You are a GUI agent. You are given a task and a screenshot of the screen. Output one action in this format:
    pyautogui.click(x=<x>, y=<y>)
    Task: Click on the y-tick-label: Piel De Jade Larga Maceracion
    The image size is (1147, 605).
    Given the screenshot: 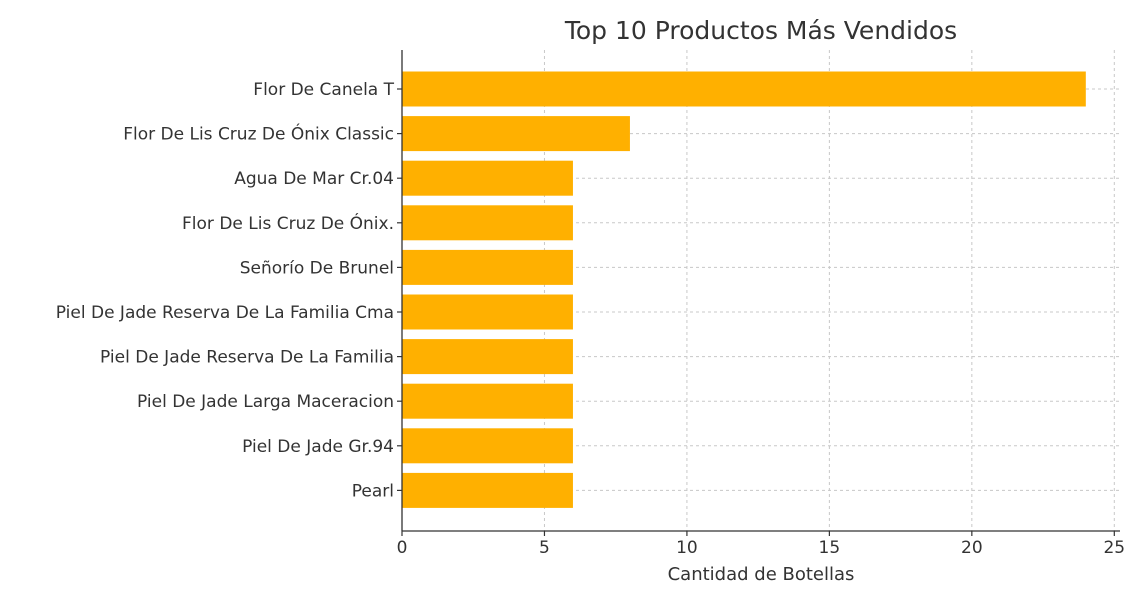 What is the action you would take?
    pyautogui.click(x=265, y=402)
    